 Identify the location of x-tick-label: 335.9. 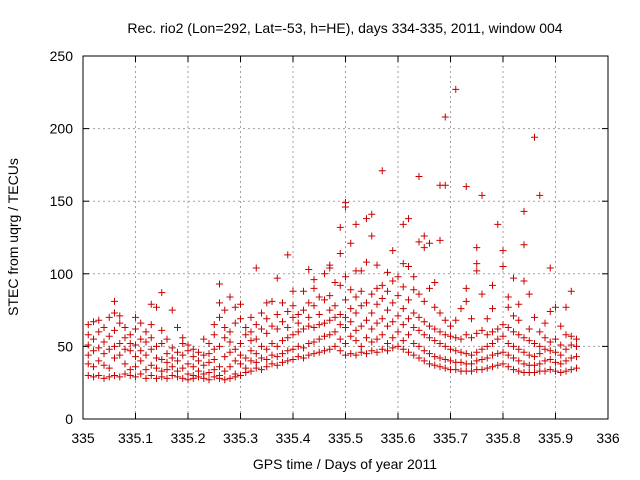
(555, 438).